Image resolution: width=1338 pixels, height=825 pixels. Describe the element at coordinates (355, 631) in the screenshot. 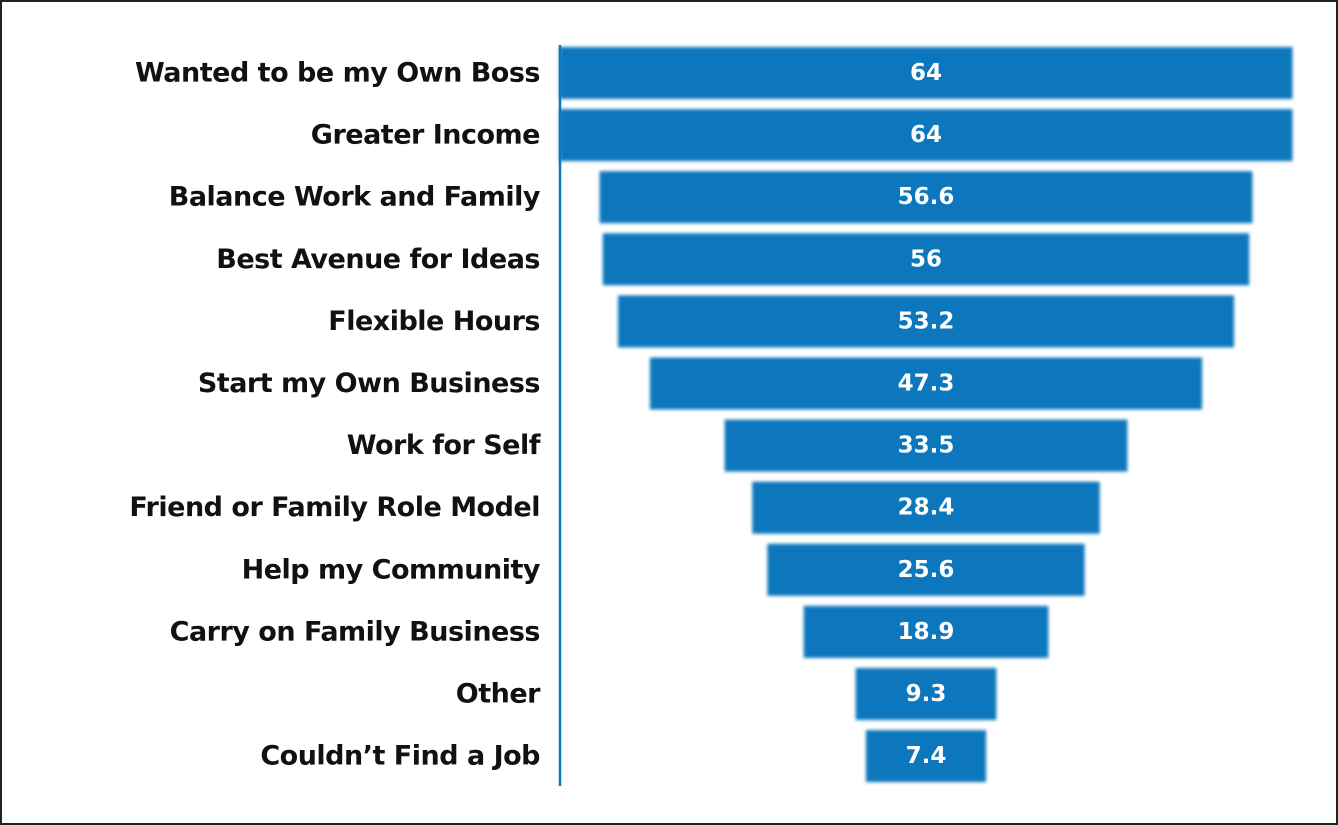

I see `category-label: Carry on Family Business` at that location.